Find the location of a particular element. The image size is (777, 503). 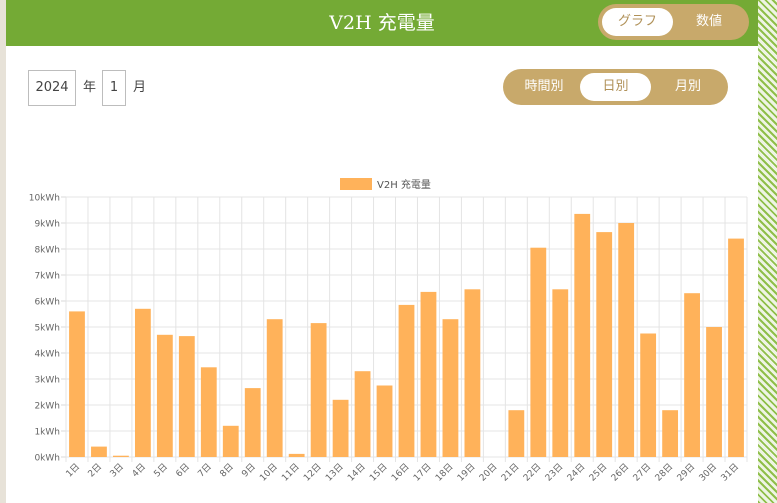

left-margin is located at coordinates (3, 251).